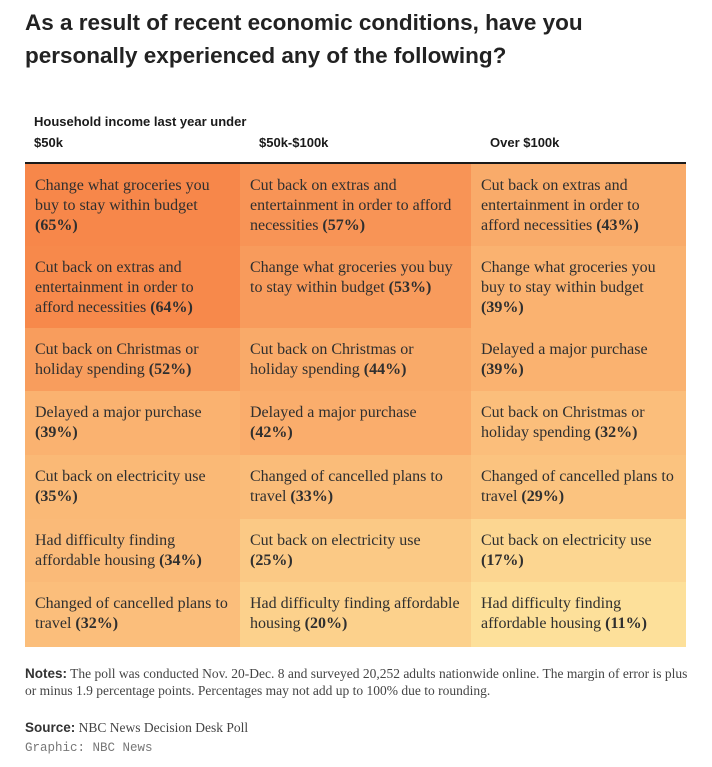 This screenshot has height=767, width=712. I want to click on notes-label: Notes:, so click(46, 673).